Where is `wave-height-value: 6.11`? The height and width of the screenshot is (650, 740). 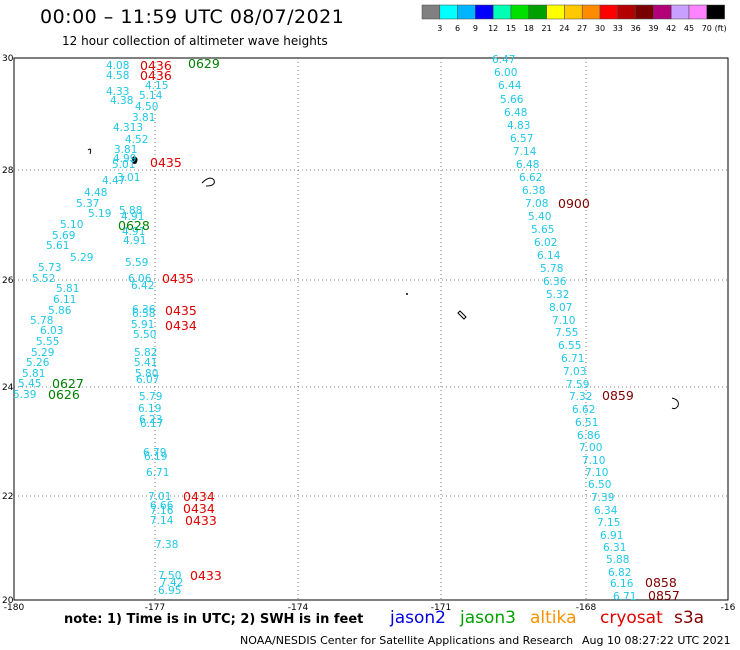
wave-height-value: 6.11 is located at coordinates (64, 300).